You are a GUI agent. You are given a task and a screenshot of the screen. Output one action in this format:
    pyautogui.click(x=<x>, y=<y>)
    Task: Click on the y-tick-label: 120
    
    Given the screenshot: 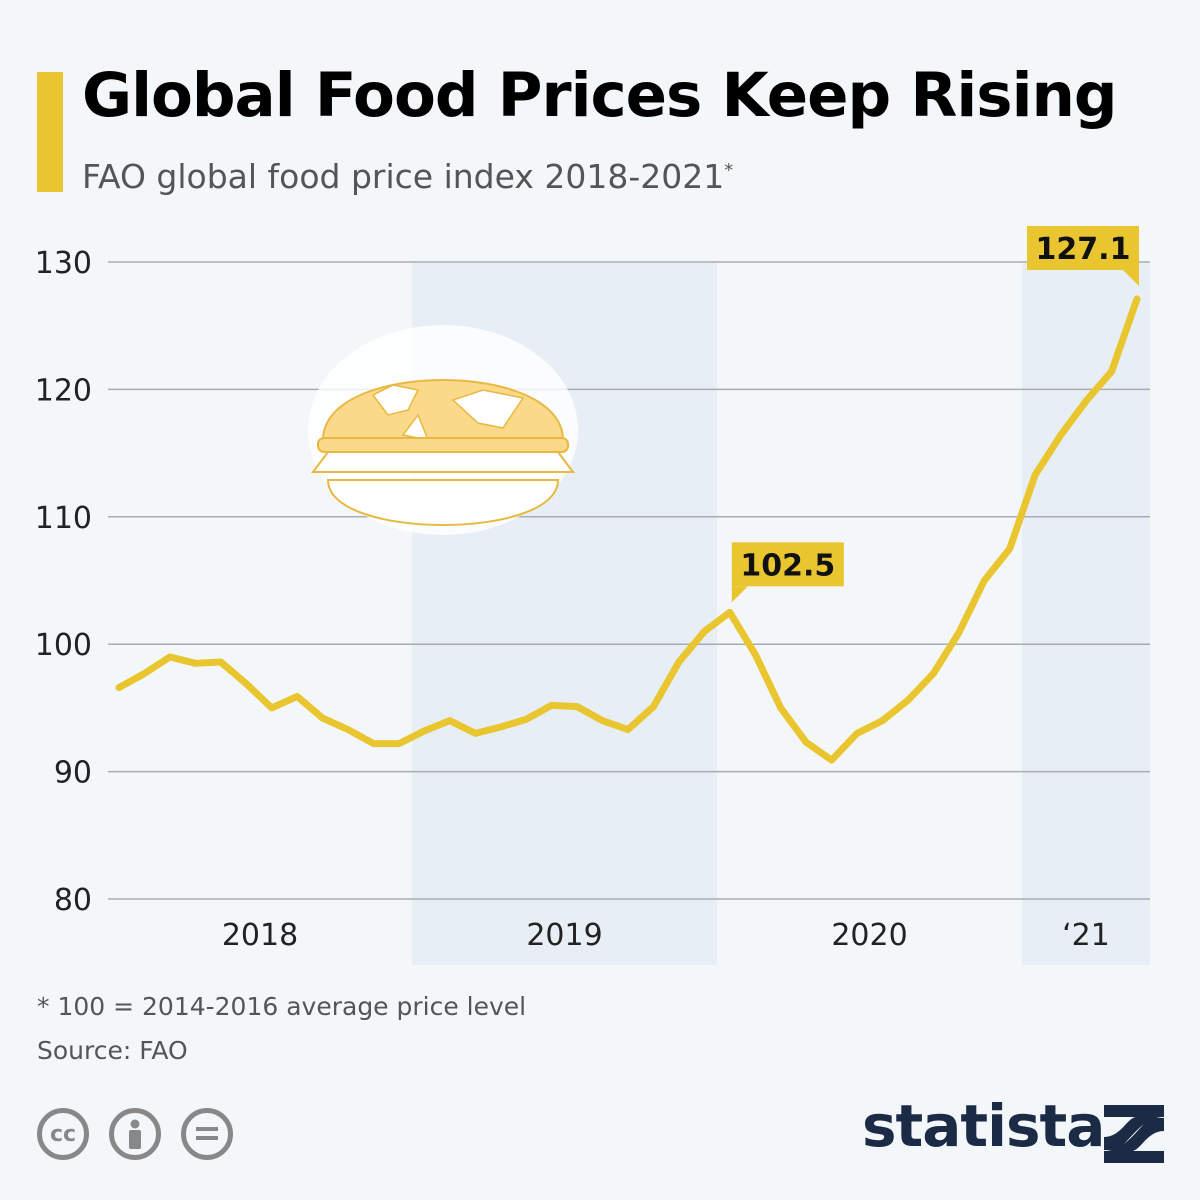 What is the action you would take?
    pyautogui.click(x=63, y=390)
    